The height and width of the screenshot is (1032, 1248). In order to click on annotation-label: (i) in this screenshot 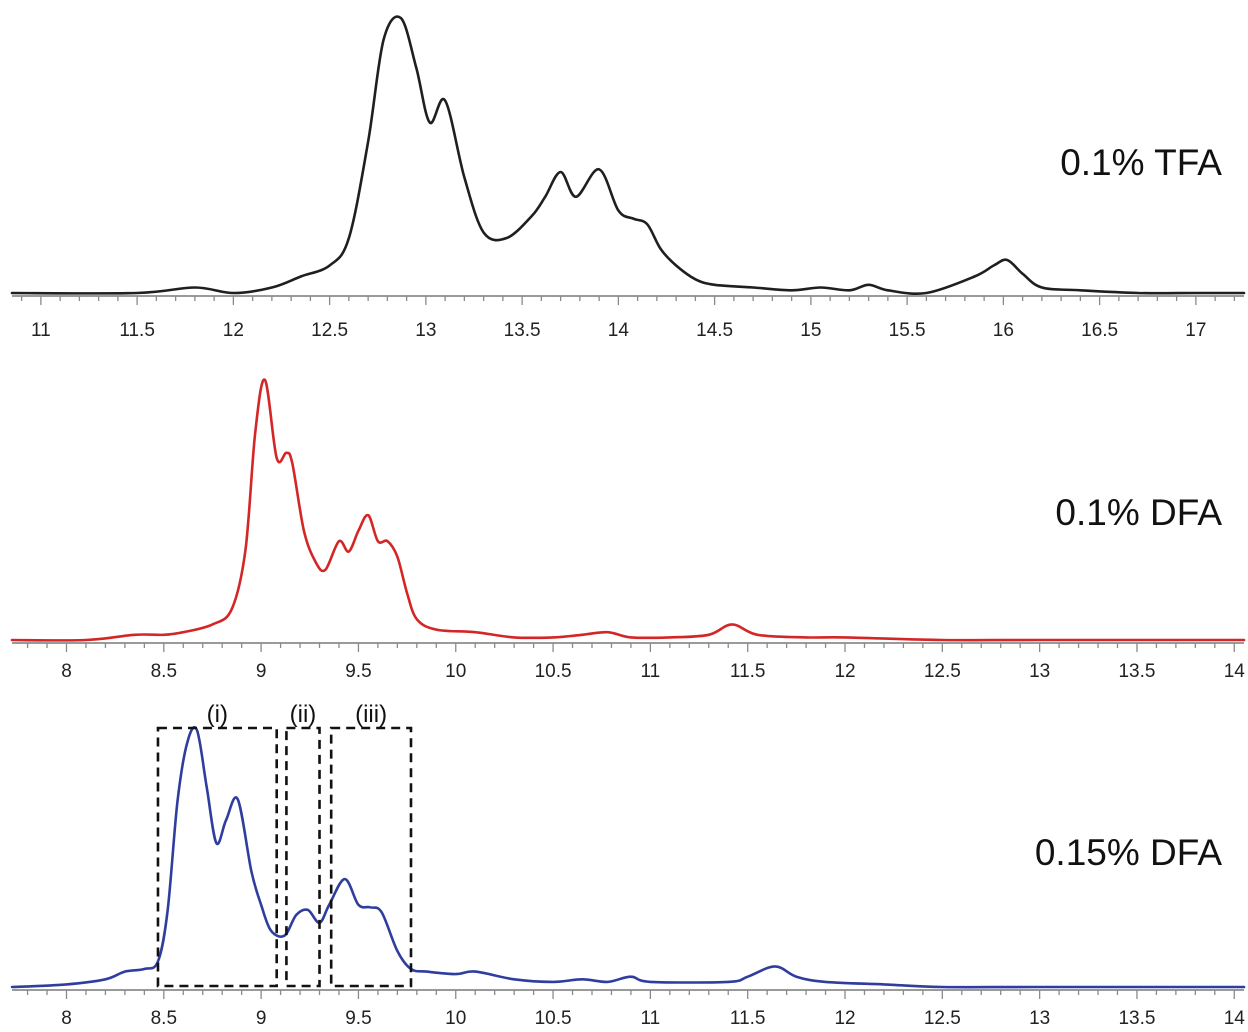, I will do `click(217, 714)`.